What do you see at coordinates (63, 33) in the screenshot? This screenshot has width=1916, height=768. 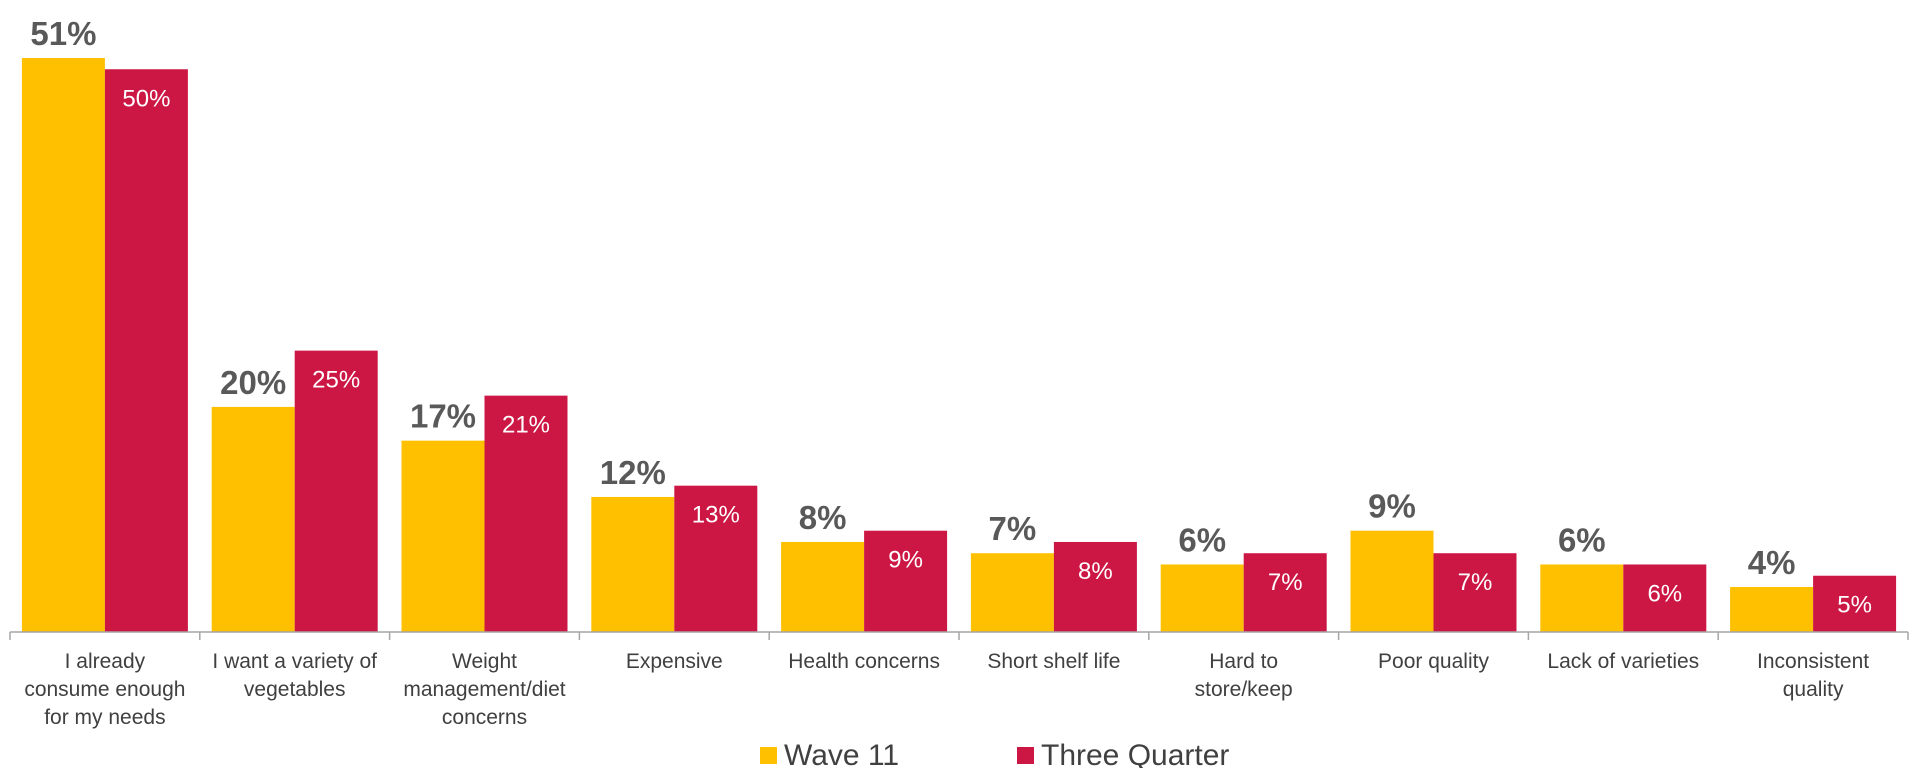 I see `data-label-wave-11: 51%` at bounding box center [63, 33].